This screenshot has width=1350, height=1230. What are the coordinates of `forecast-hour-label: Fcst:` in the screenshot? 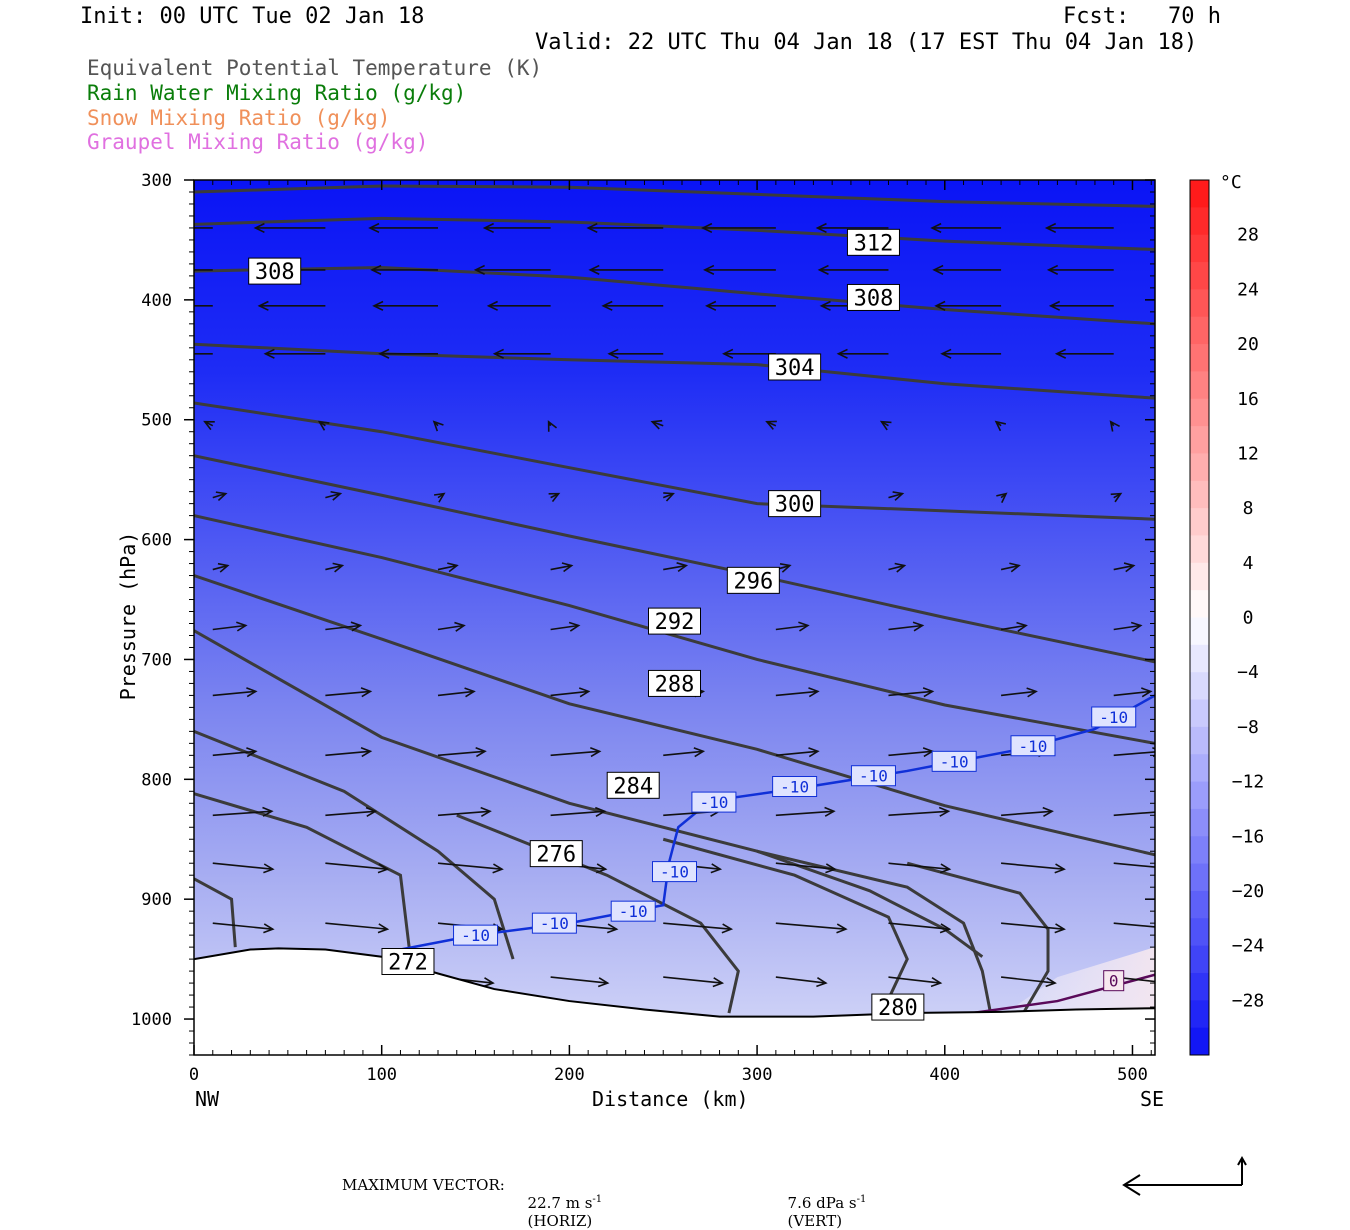 It's located at (1096, 16).